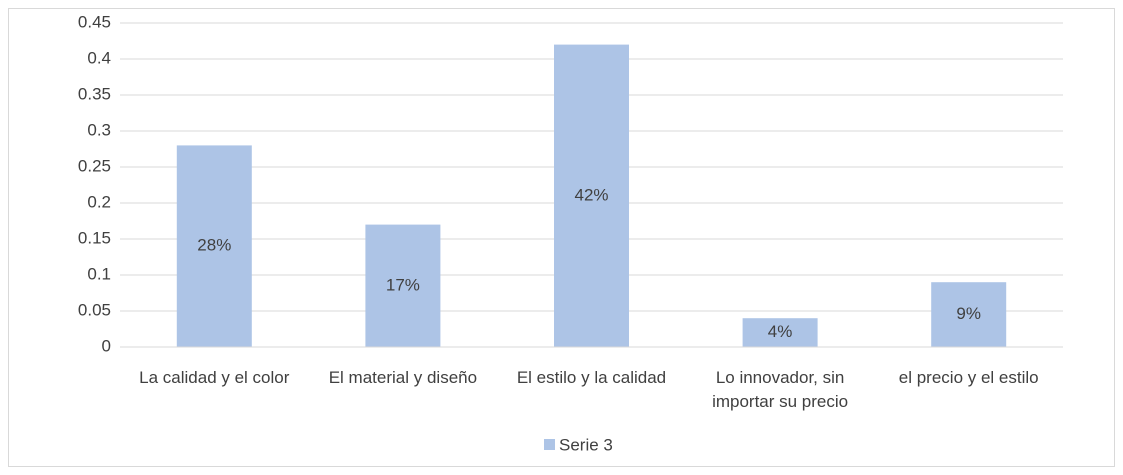 This screenshot has height=475, width=1123. What do you see at coordinates (99, 273) in the screenshot?
I see `y-tick-label: 0.1` at bounding box center [99, 273].